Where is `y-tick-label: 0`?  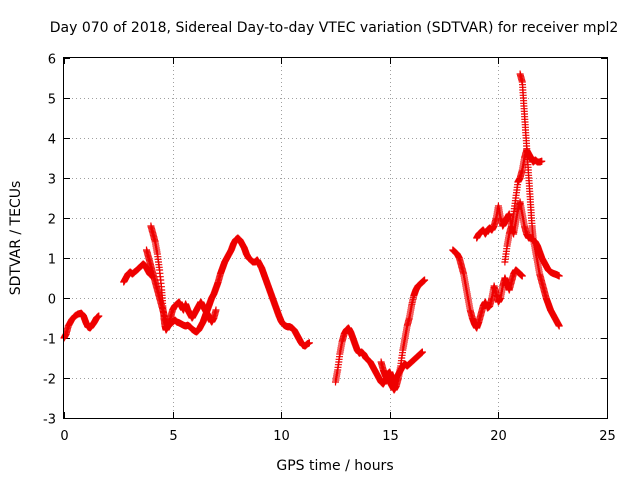 y-tick-label: 0 is located at coordinates (52, 300).